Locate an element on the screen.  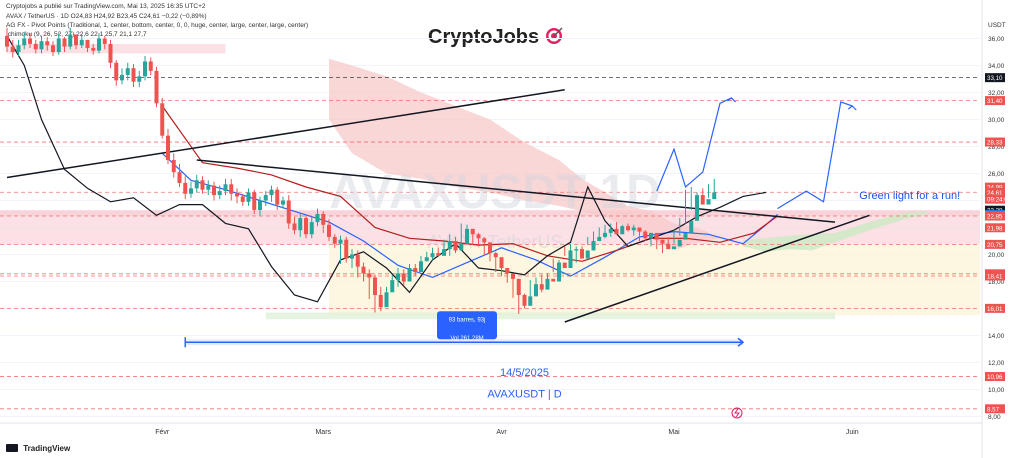
price-label: 10,96 is located at coordinates (995, 377).